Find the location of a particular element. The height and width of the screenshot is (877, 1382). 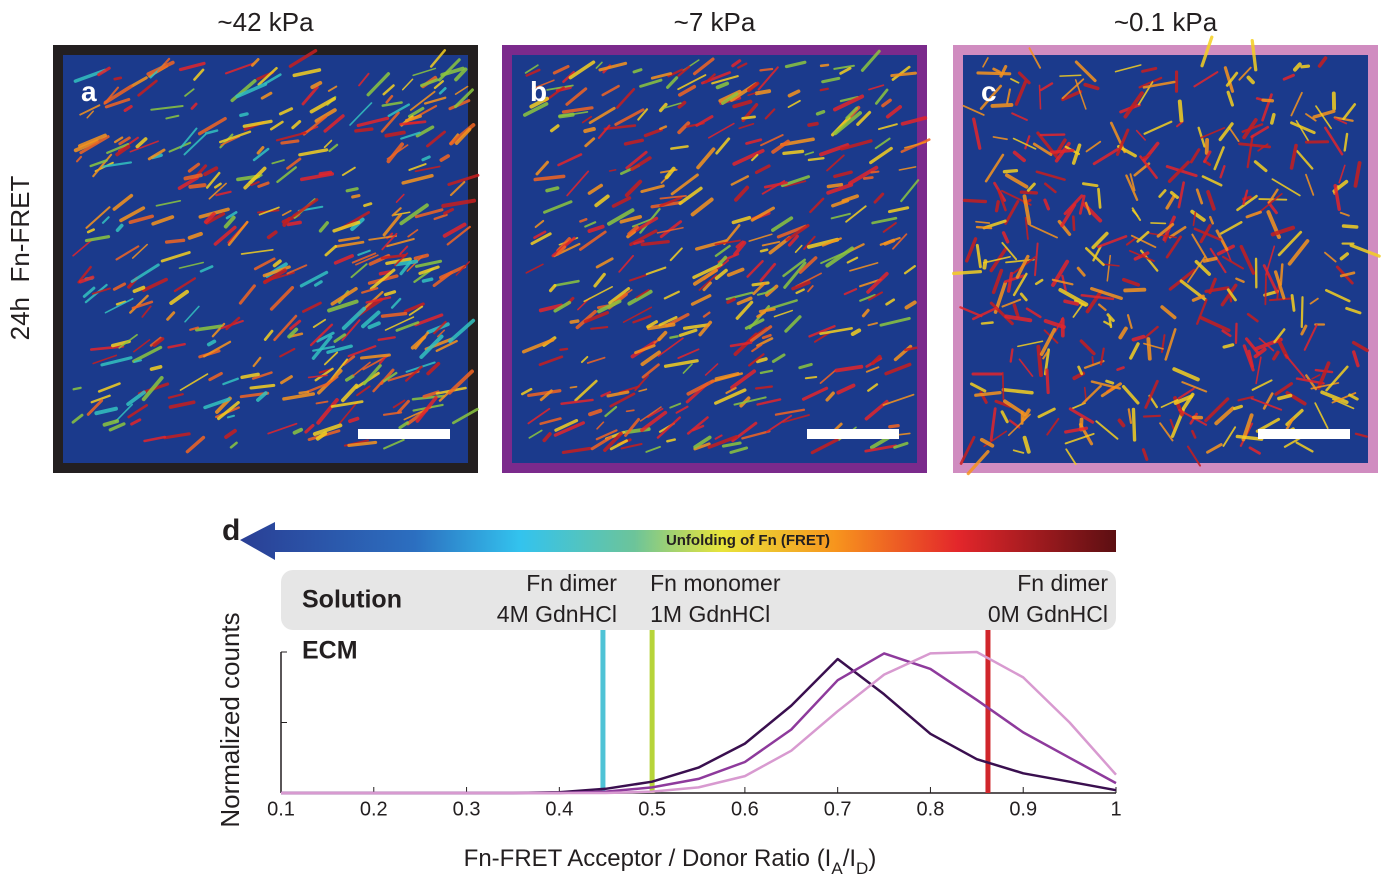

x-tick-label: 0.8 is located at coordinates (931, 809).